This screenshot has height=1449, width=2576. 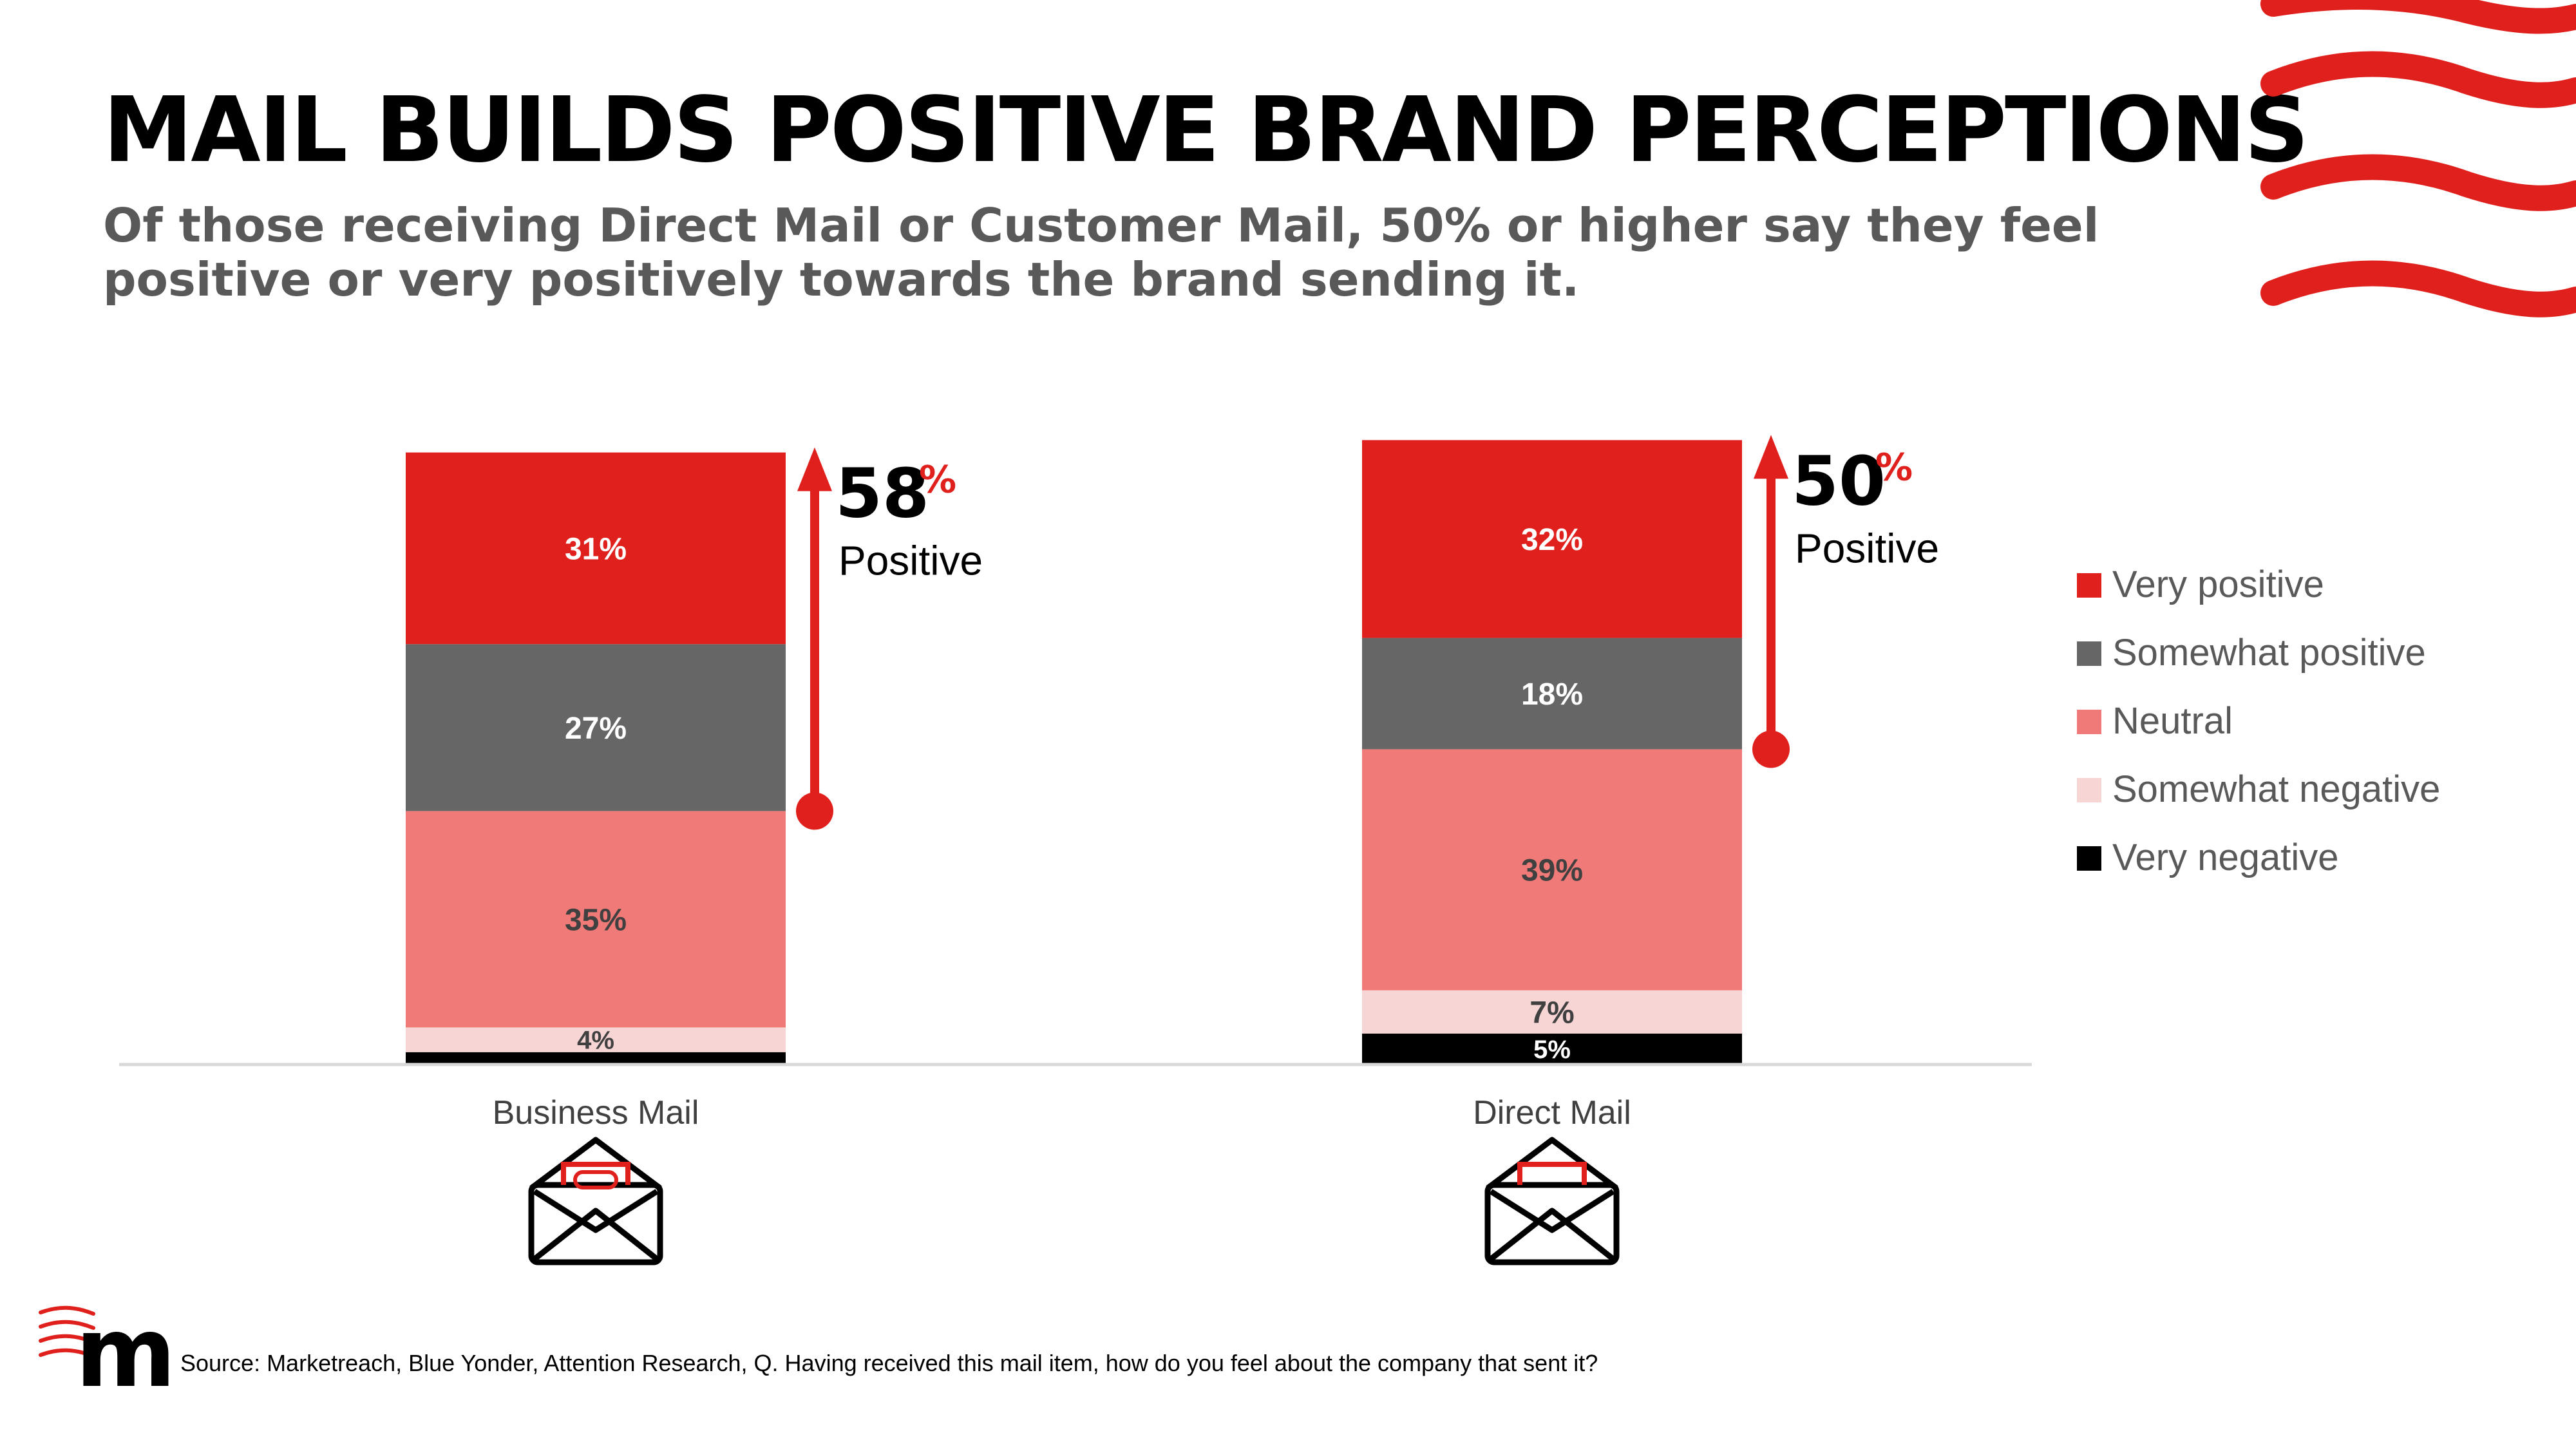 I want to click on data-label-business-mail-somewhat-positive: 27%, so click(x=596, y=729).